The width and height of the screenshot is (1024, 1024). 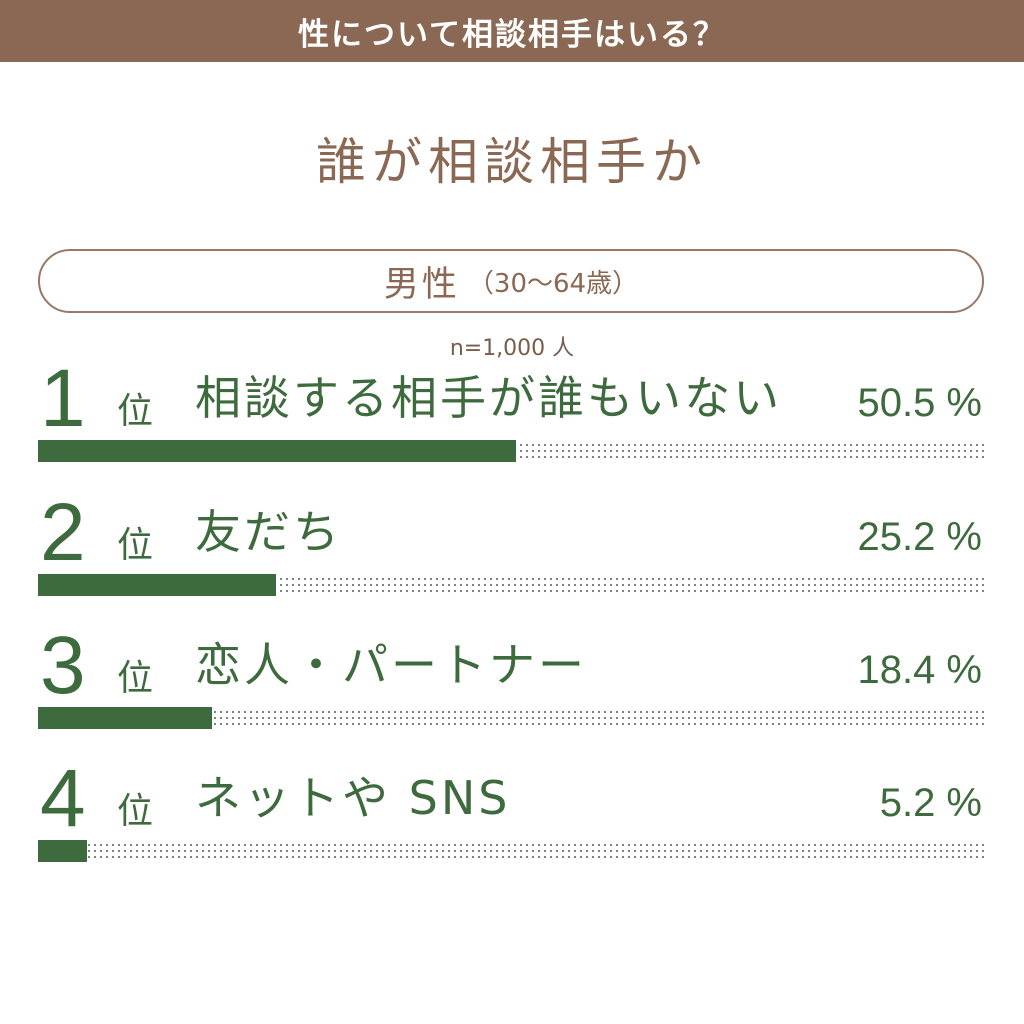 What do you see at coordinates (391, 665) in the screenshot?
I see `category-label: 恋人・パートナー` at bounding box center [391, 665].